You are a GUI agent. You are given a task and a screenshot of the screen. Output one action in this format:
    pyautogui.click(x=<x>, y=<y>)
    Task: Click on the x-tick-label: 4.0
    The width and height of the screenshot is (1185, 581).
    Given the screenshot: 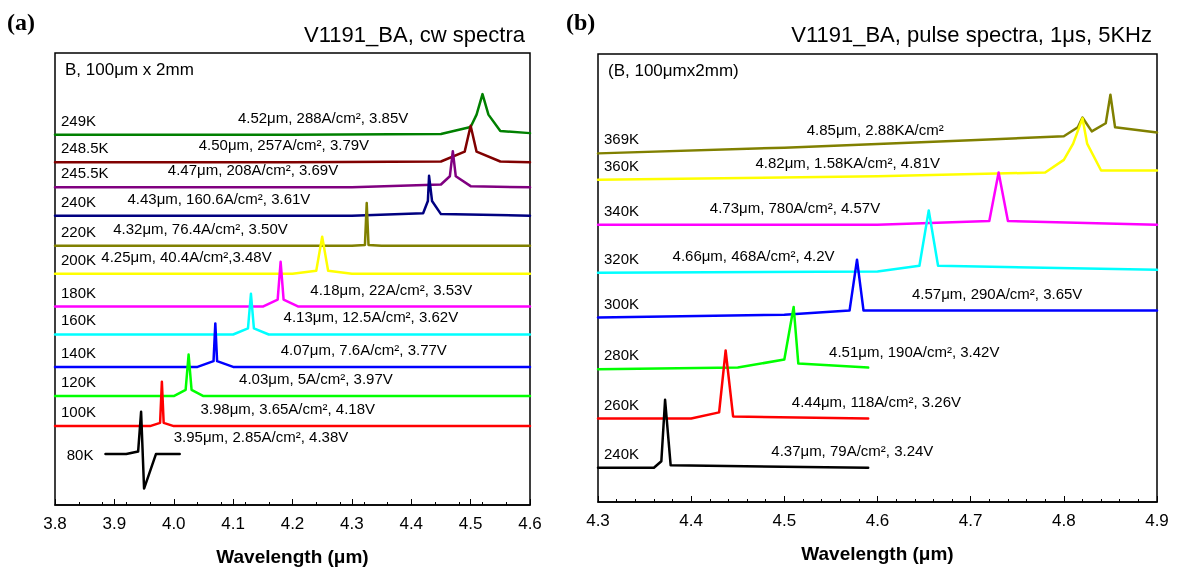 What is the action you would take?
    pyautogui.click(x=173, y=523)
    